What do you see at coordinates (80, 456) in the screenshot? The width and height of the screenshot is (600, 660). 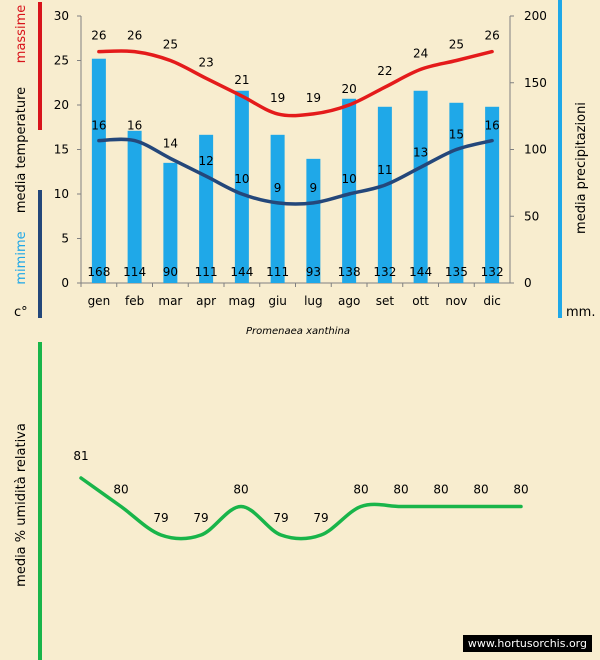 I see `humidity-value-label: 81` at bounding box center [80, 456].